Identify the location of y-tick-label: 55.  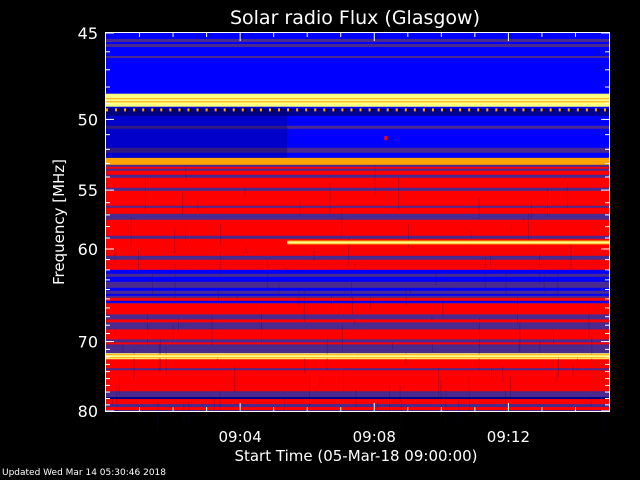
(88, 190).